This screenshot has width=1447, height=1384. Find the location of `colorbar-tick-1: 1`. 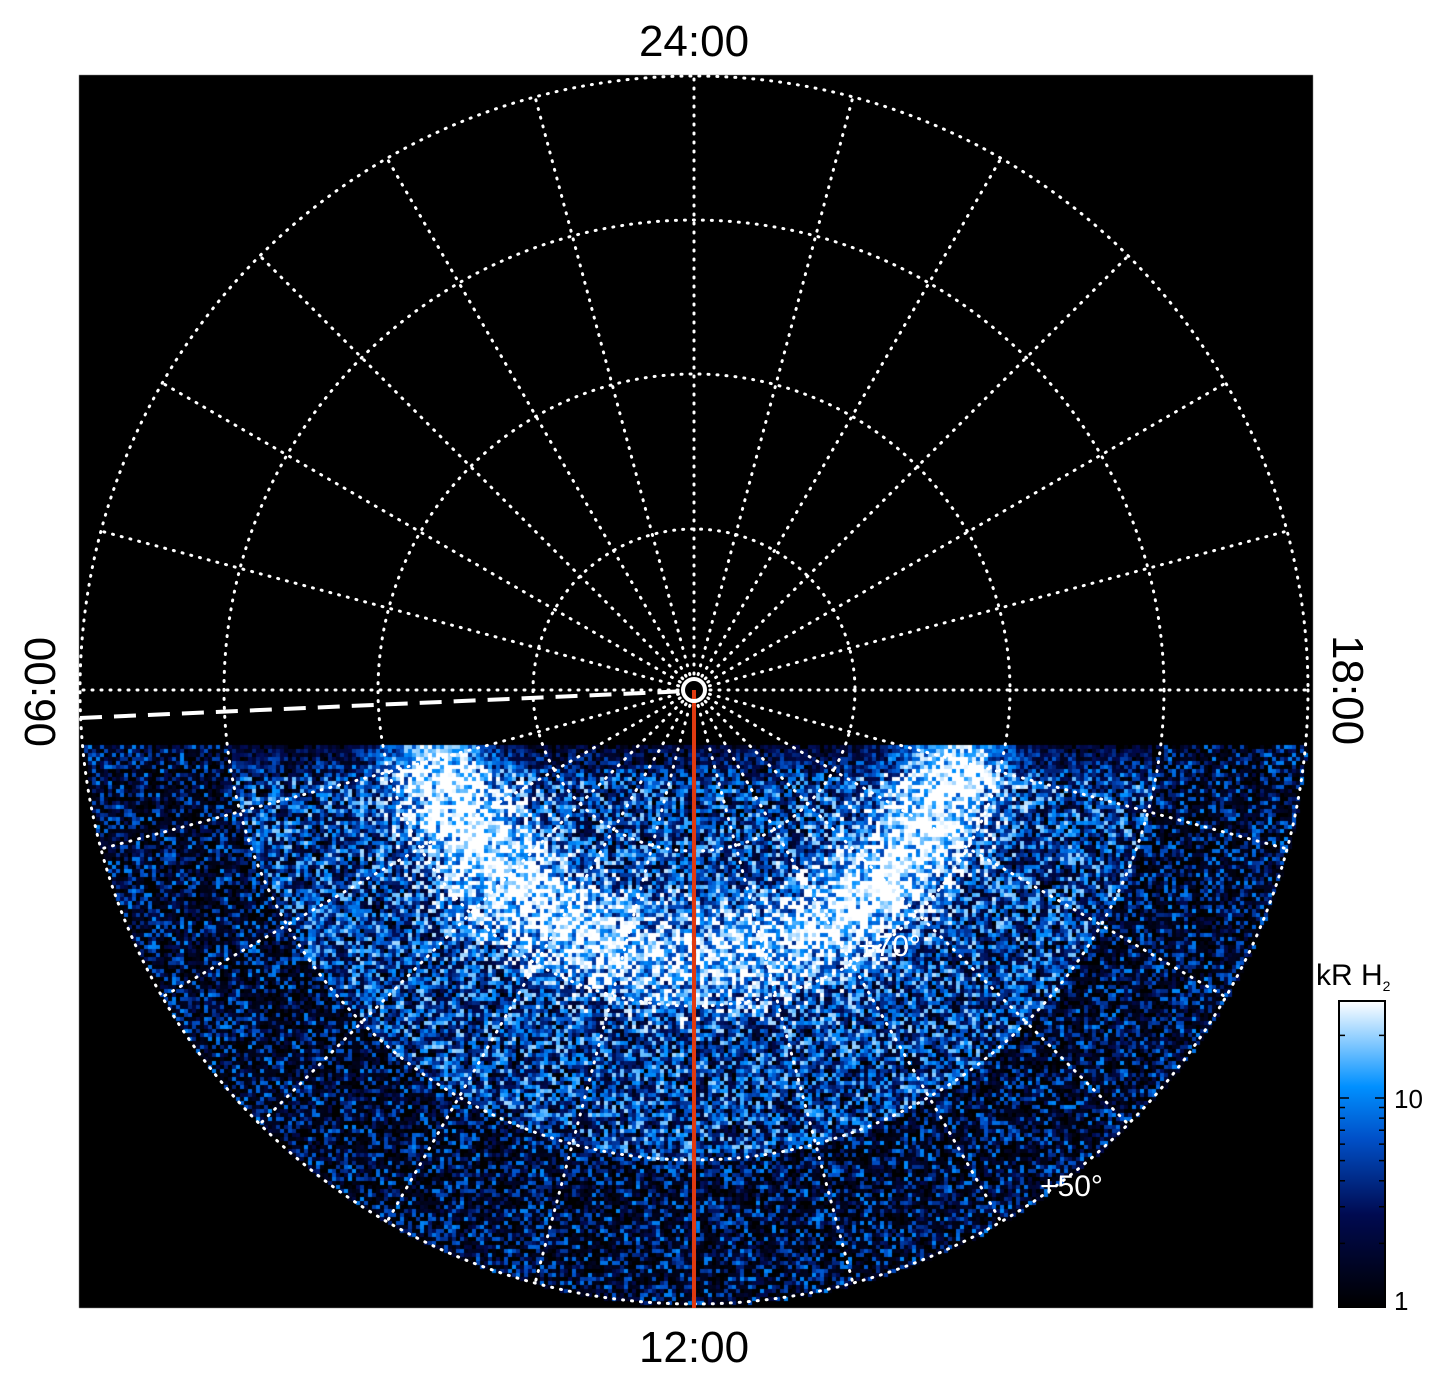

colorbar-tick-1: 1 is located at coordinates (1401, 1301).